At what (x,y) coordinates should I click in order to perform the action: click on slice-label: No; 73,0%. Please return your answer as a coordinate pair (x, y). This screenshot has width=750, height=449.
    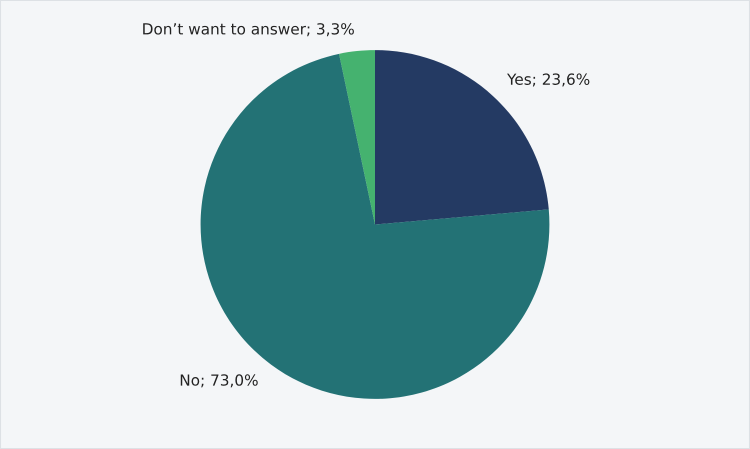
    Looking at the image, I should click on (219, 381).